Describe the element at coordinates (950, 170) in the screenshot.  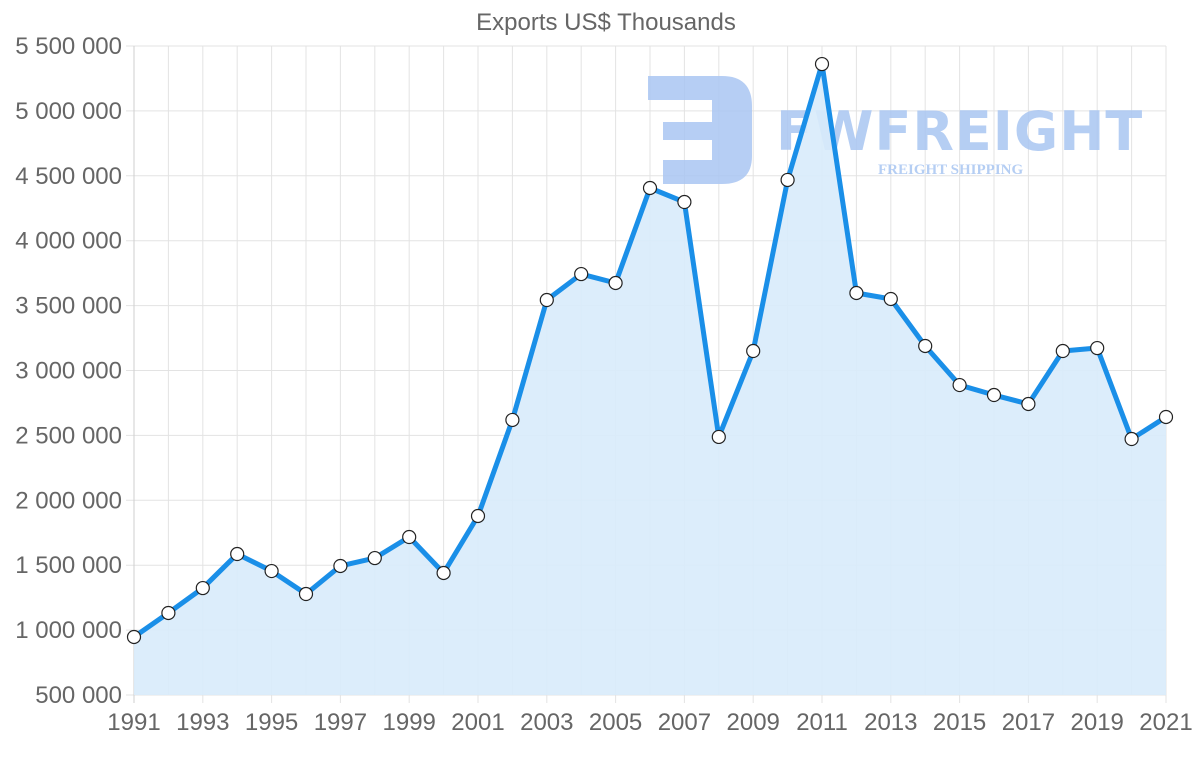
I see `watermark-tagline: FREIGHT SHIPPING` at that location.